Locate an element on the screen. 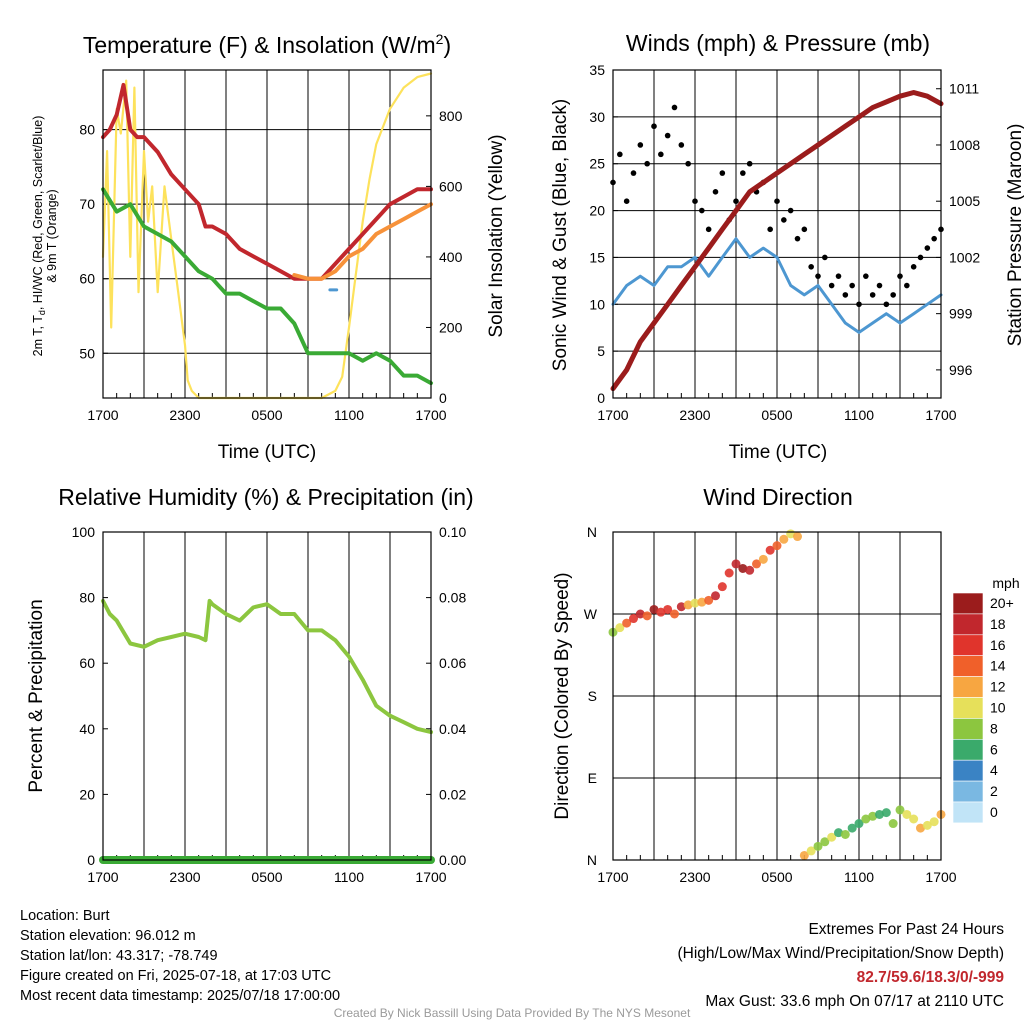 This screenshot has height=1024, width=1024. wind-y2-ytick-label: 1005 is located at coordinates (964, 201).